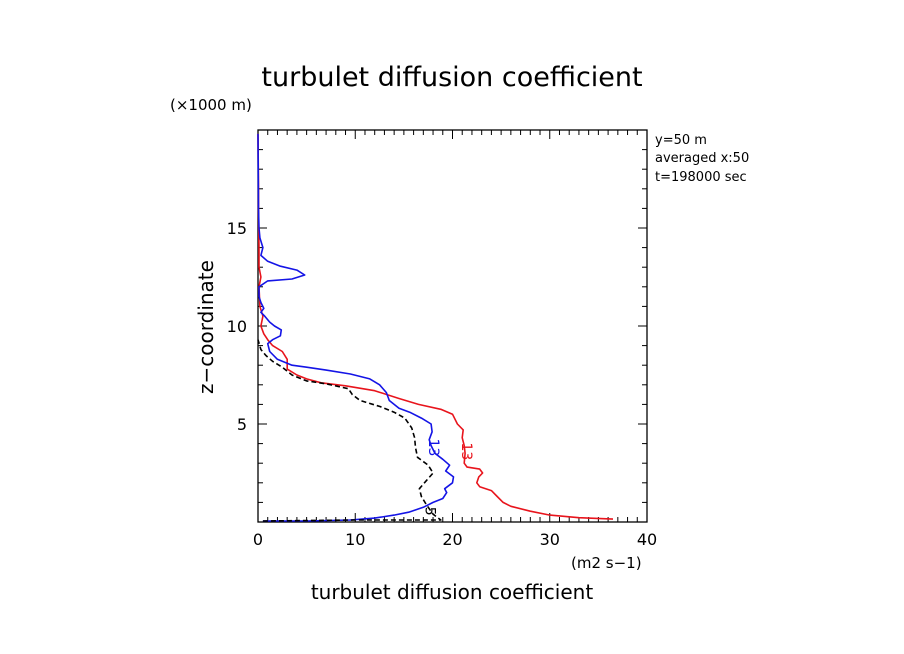 This screenshot has height=654, width=904. What do you see at coordinates (701, 177) in the screenshot?
I see `annotation-time: t=198000 sec` at bounding box center [701, 177].